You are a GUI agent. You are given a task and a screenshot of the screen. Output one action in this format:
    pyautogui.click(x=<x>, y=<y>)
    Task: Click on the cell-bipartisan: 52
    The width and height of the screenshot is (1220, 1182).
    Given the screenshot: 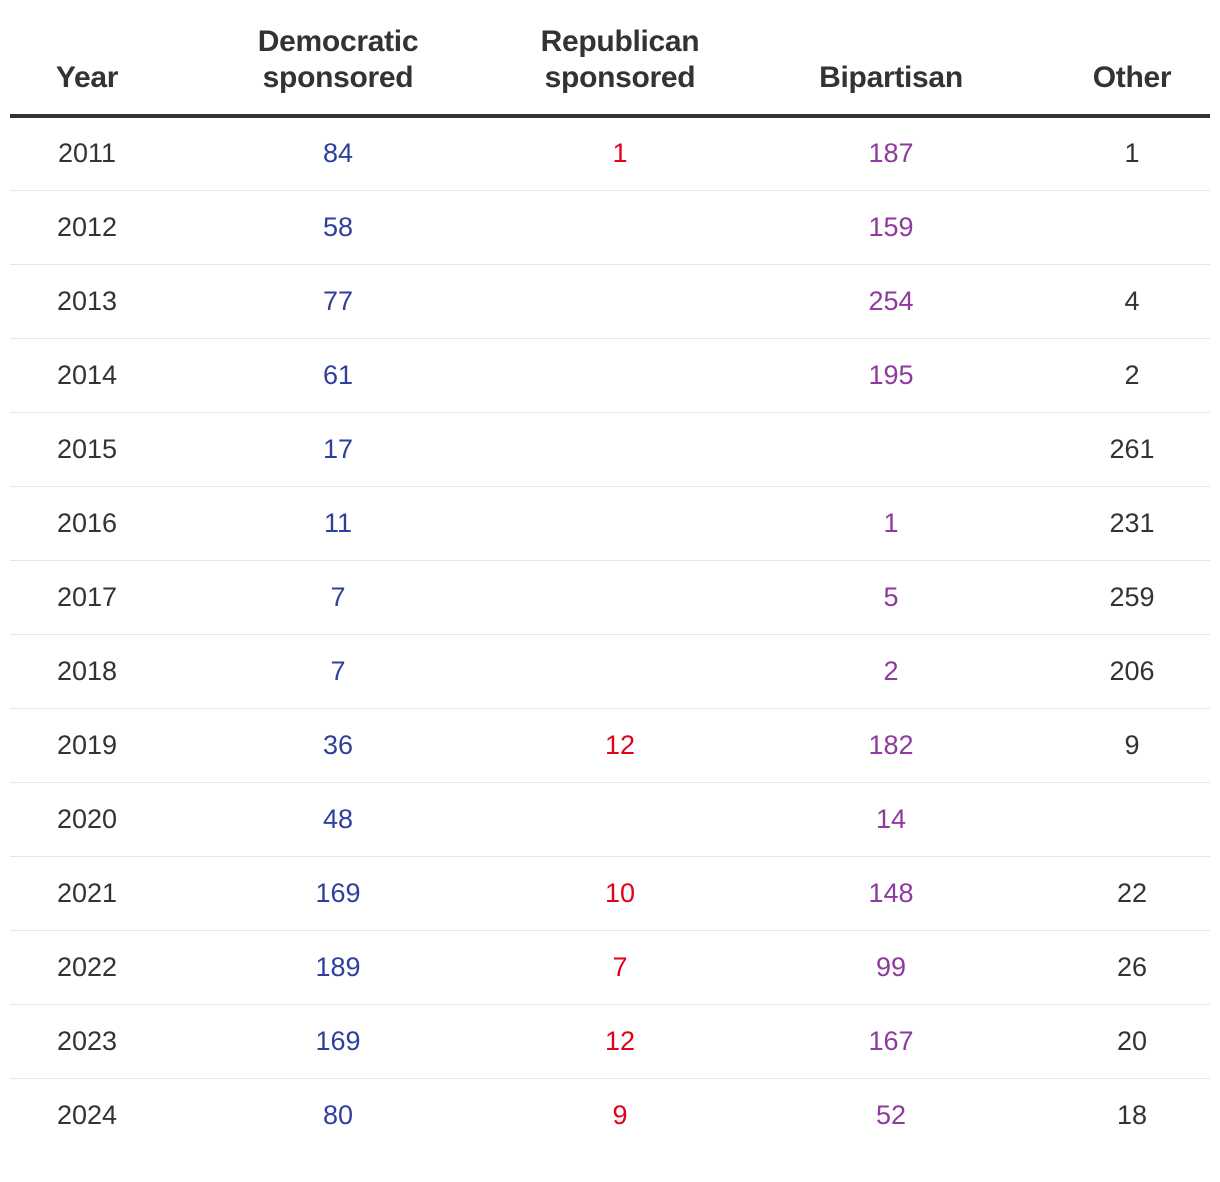 What is the action you would take?
    pyautogui.click(x=891, y=1114)
    